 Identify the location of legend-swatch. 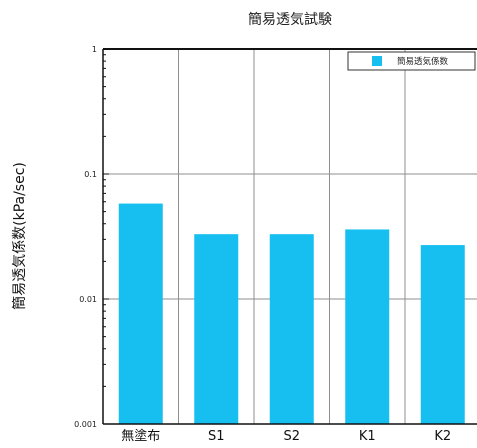
(377, 61).